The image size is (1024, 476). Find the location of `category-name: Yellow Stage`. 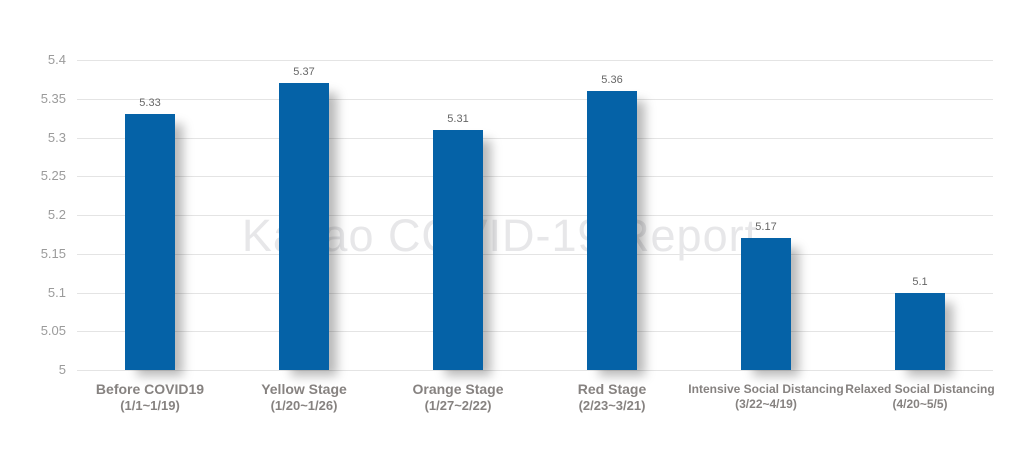

category-name: Yellow Stage is located at coordinates (304, 389).